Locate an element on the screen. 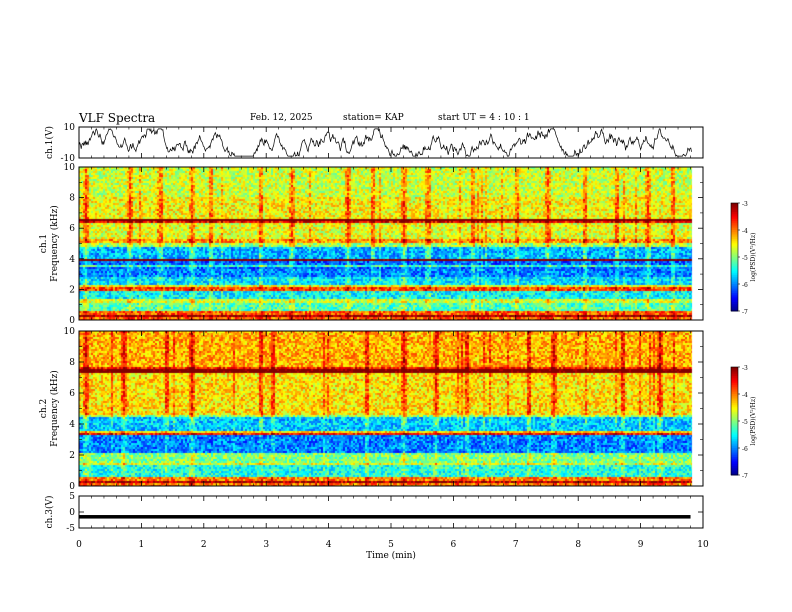 This screenshot has width=792, height=612. x-tick-label: 0 is located at coordinates (79, 545).